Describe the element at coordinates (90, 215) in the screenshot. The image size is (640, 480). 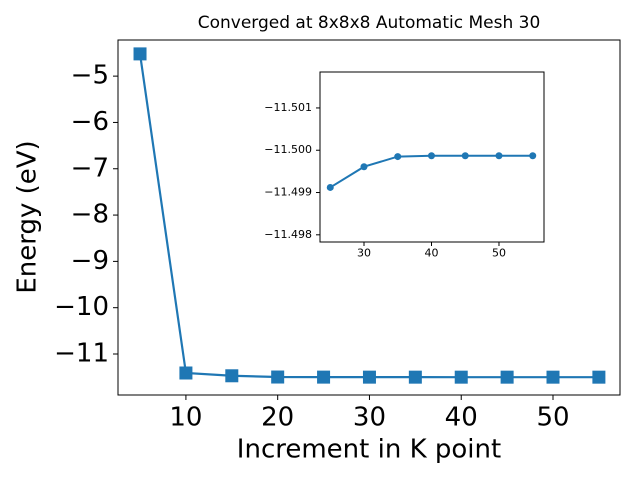
I see `y-tick-label: −8` at that location.